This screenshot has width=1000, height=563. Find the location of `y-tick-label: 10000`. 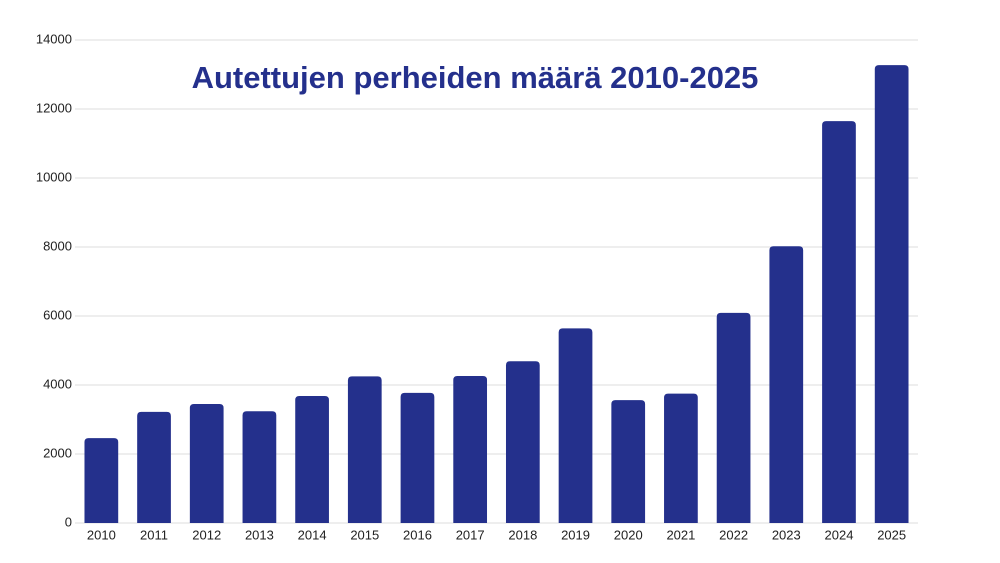

y-tick-label: 10000 is located at coordinates (54, 176).